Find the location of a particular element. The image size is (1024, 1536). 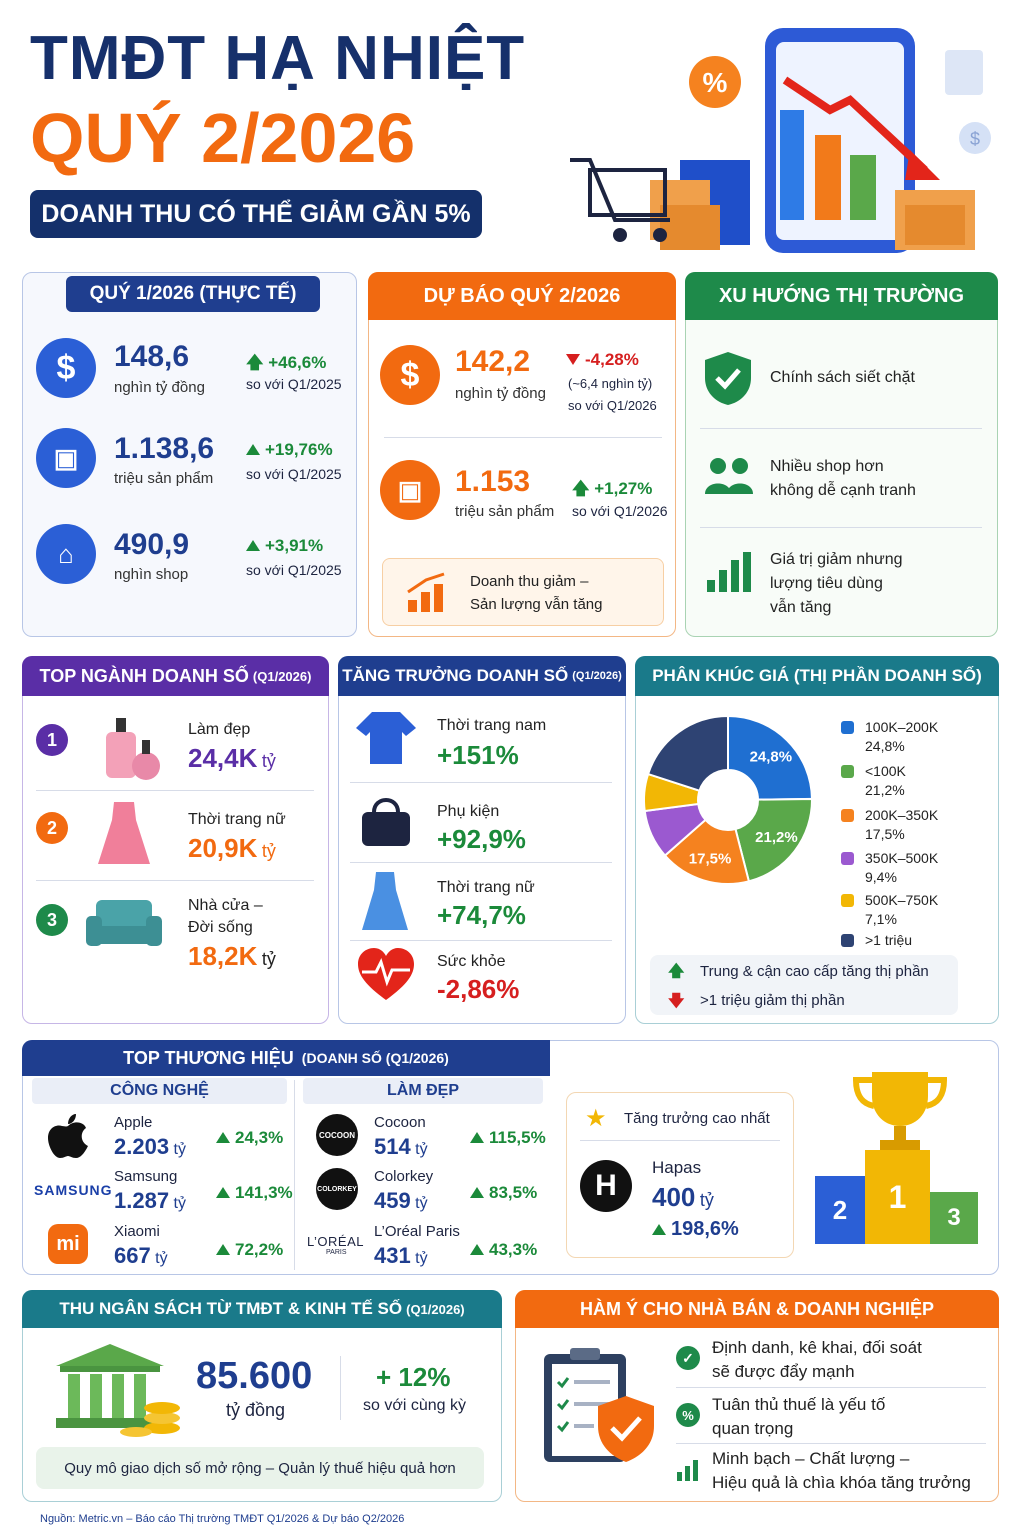

trend-item-3b: lượng tiêu dùng is located at coordinates (826, 583).